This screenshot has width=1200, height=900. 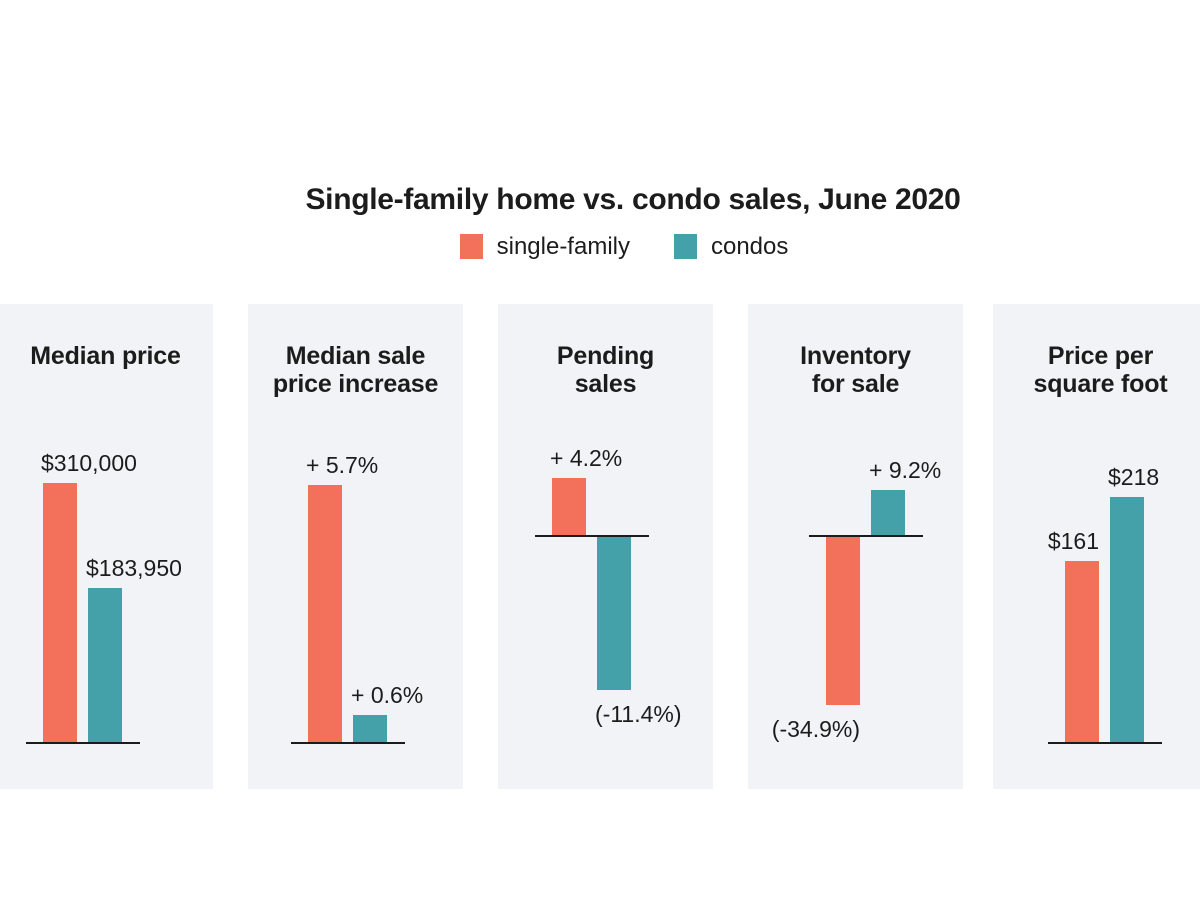 I want to click on legend-label: condos, so click(x=749, y=246).